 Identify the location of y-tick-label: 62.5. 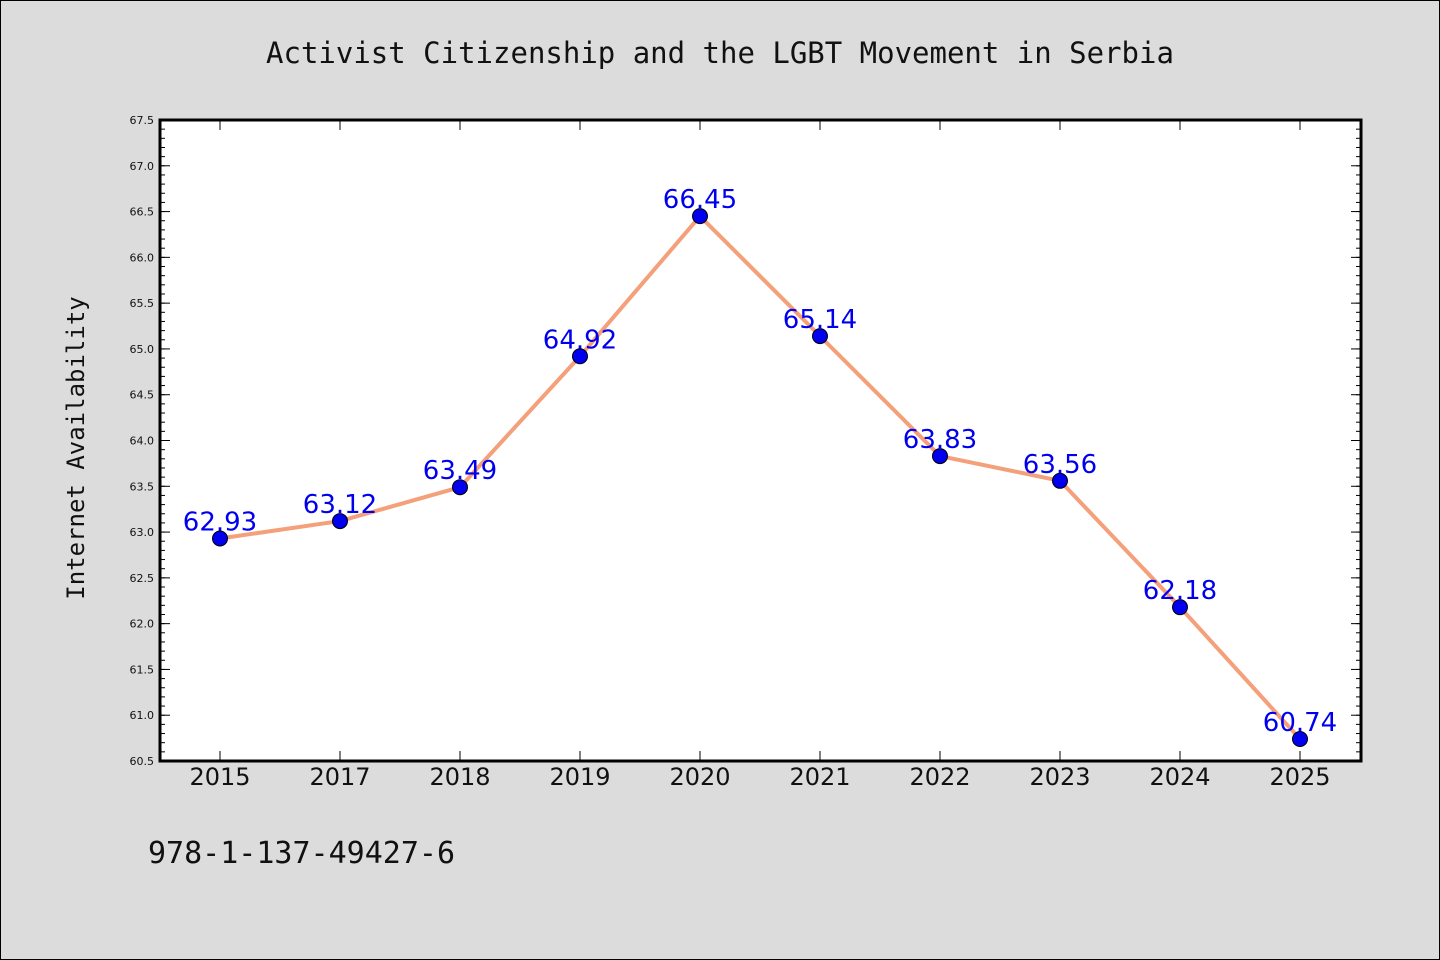
(142, 578).